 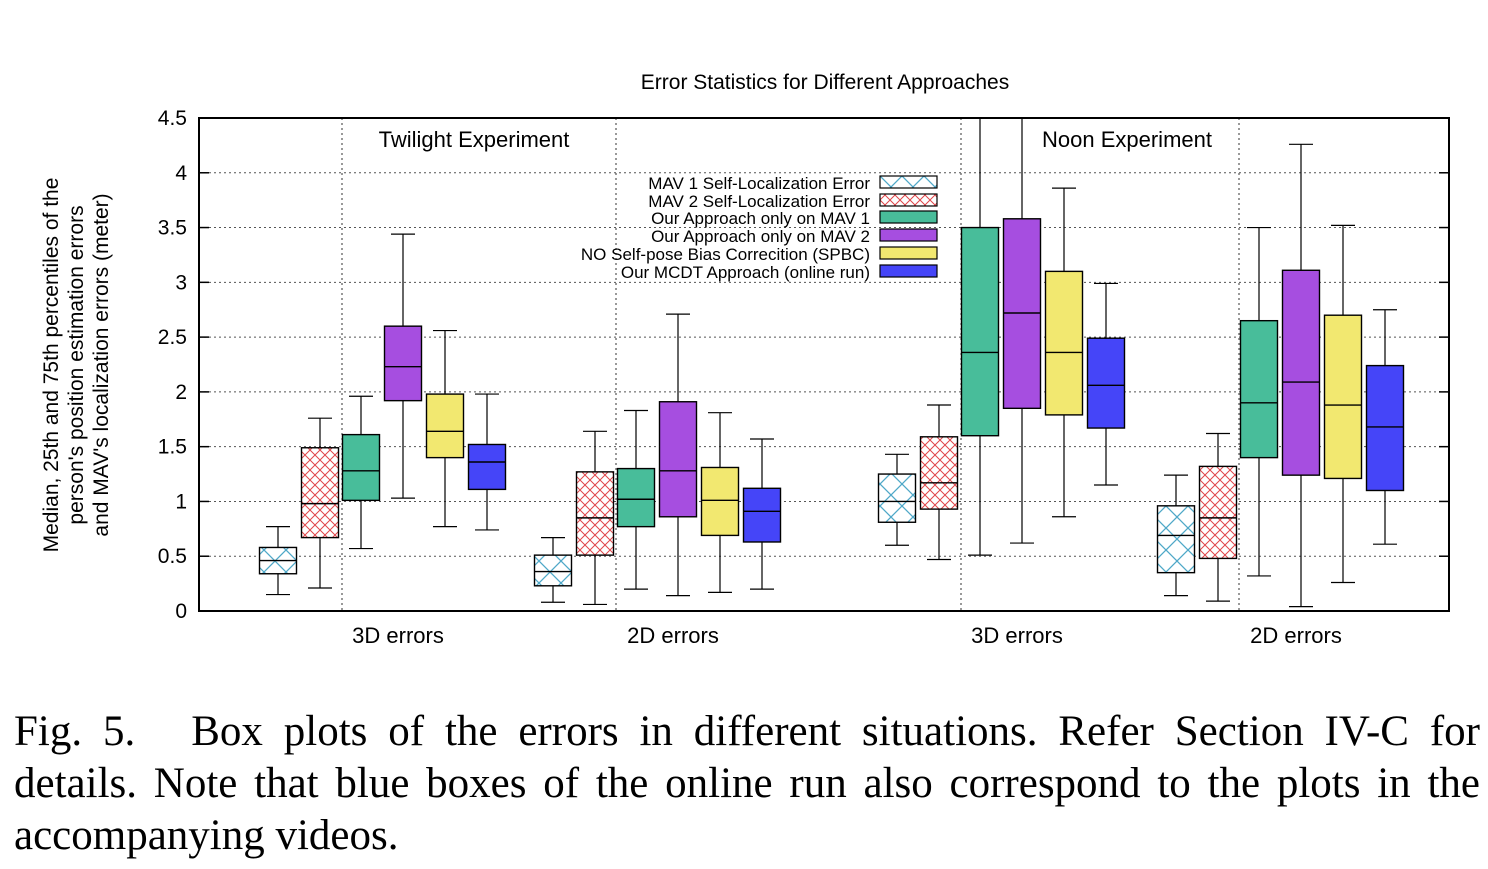 What do you see at coordinates (101, 364) in the screenshot?
I see `y-axis-label-line: and MAV's localization errors (meter)` at bounding box center [101, 364].